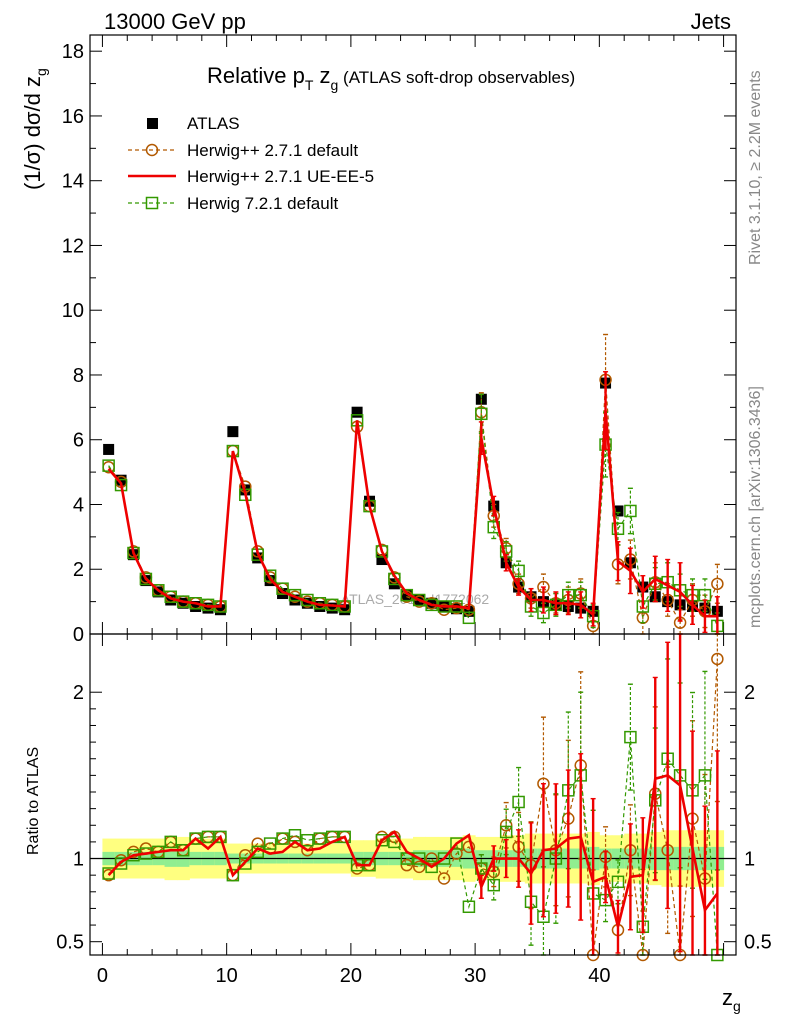 The width and height of the screenshot is (786, 1024). What do you see at coordinates (755, 167) in the screenshot?
I see `side-label-rivet: Rivet 3.1.10, ≥ 2.2M events` at bounding box center [755, 167].